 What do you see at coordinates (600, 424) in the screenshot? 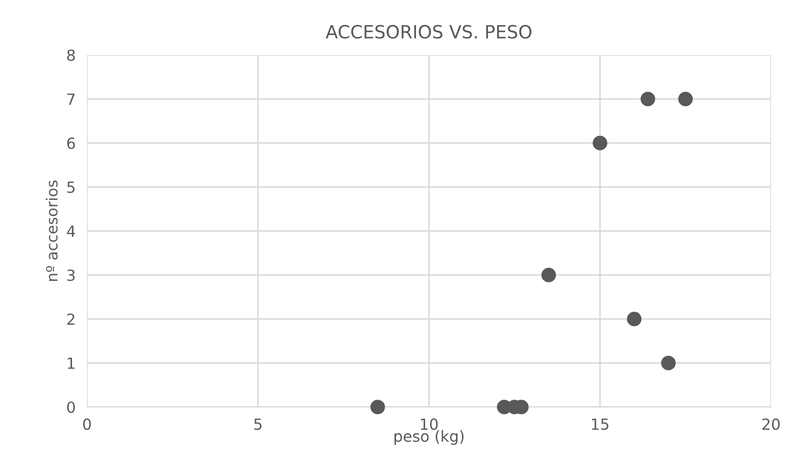
I see `x-tick-label: 15` at bounding box center [600, 424].